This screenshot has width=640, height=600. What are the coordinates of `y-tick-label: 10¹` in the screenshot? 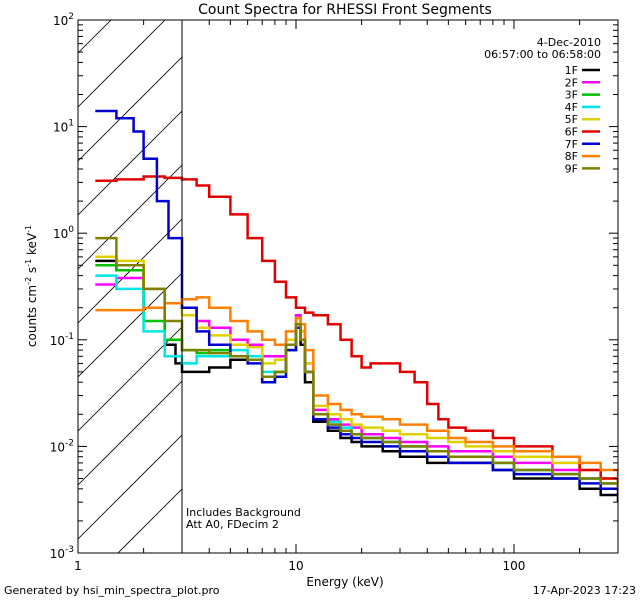 It's located at (63, 127).